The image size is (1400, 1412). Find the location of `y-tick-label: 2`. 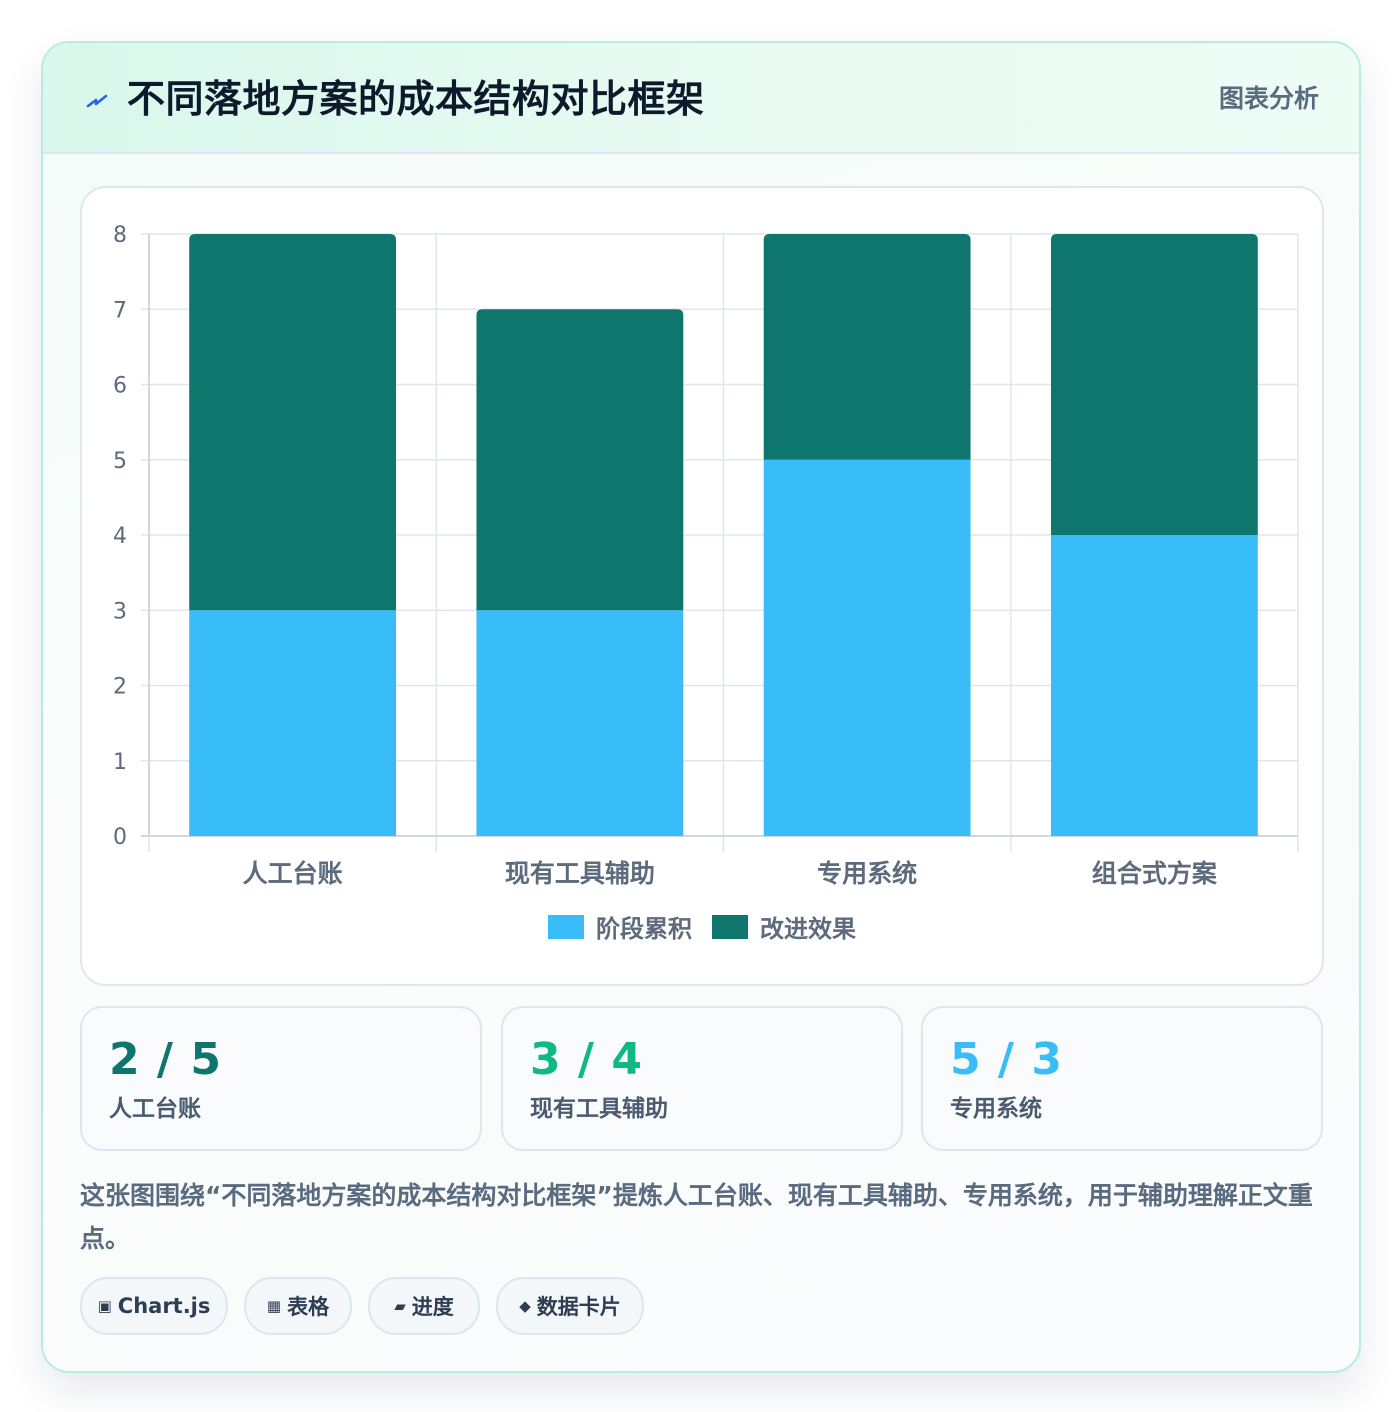

y-tick-label: 2 is located at coordinates (120, 687).